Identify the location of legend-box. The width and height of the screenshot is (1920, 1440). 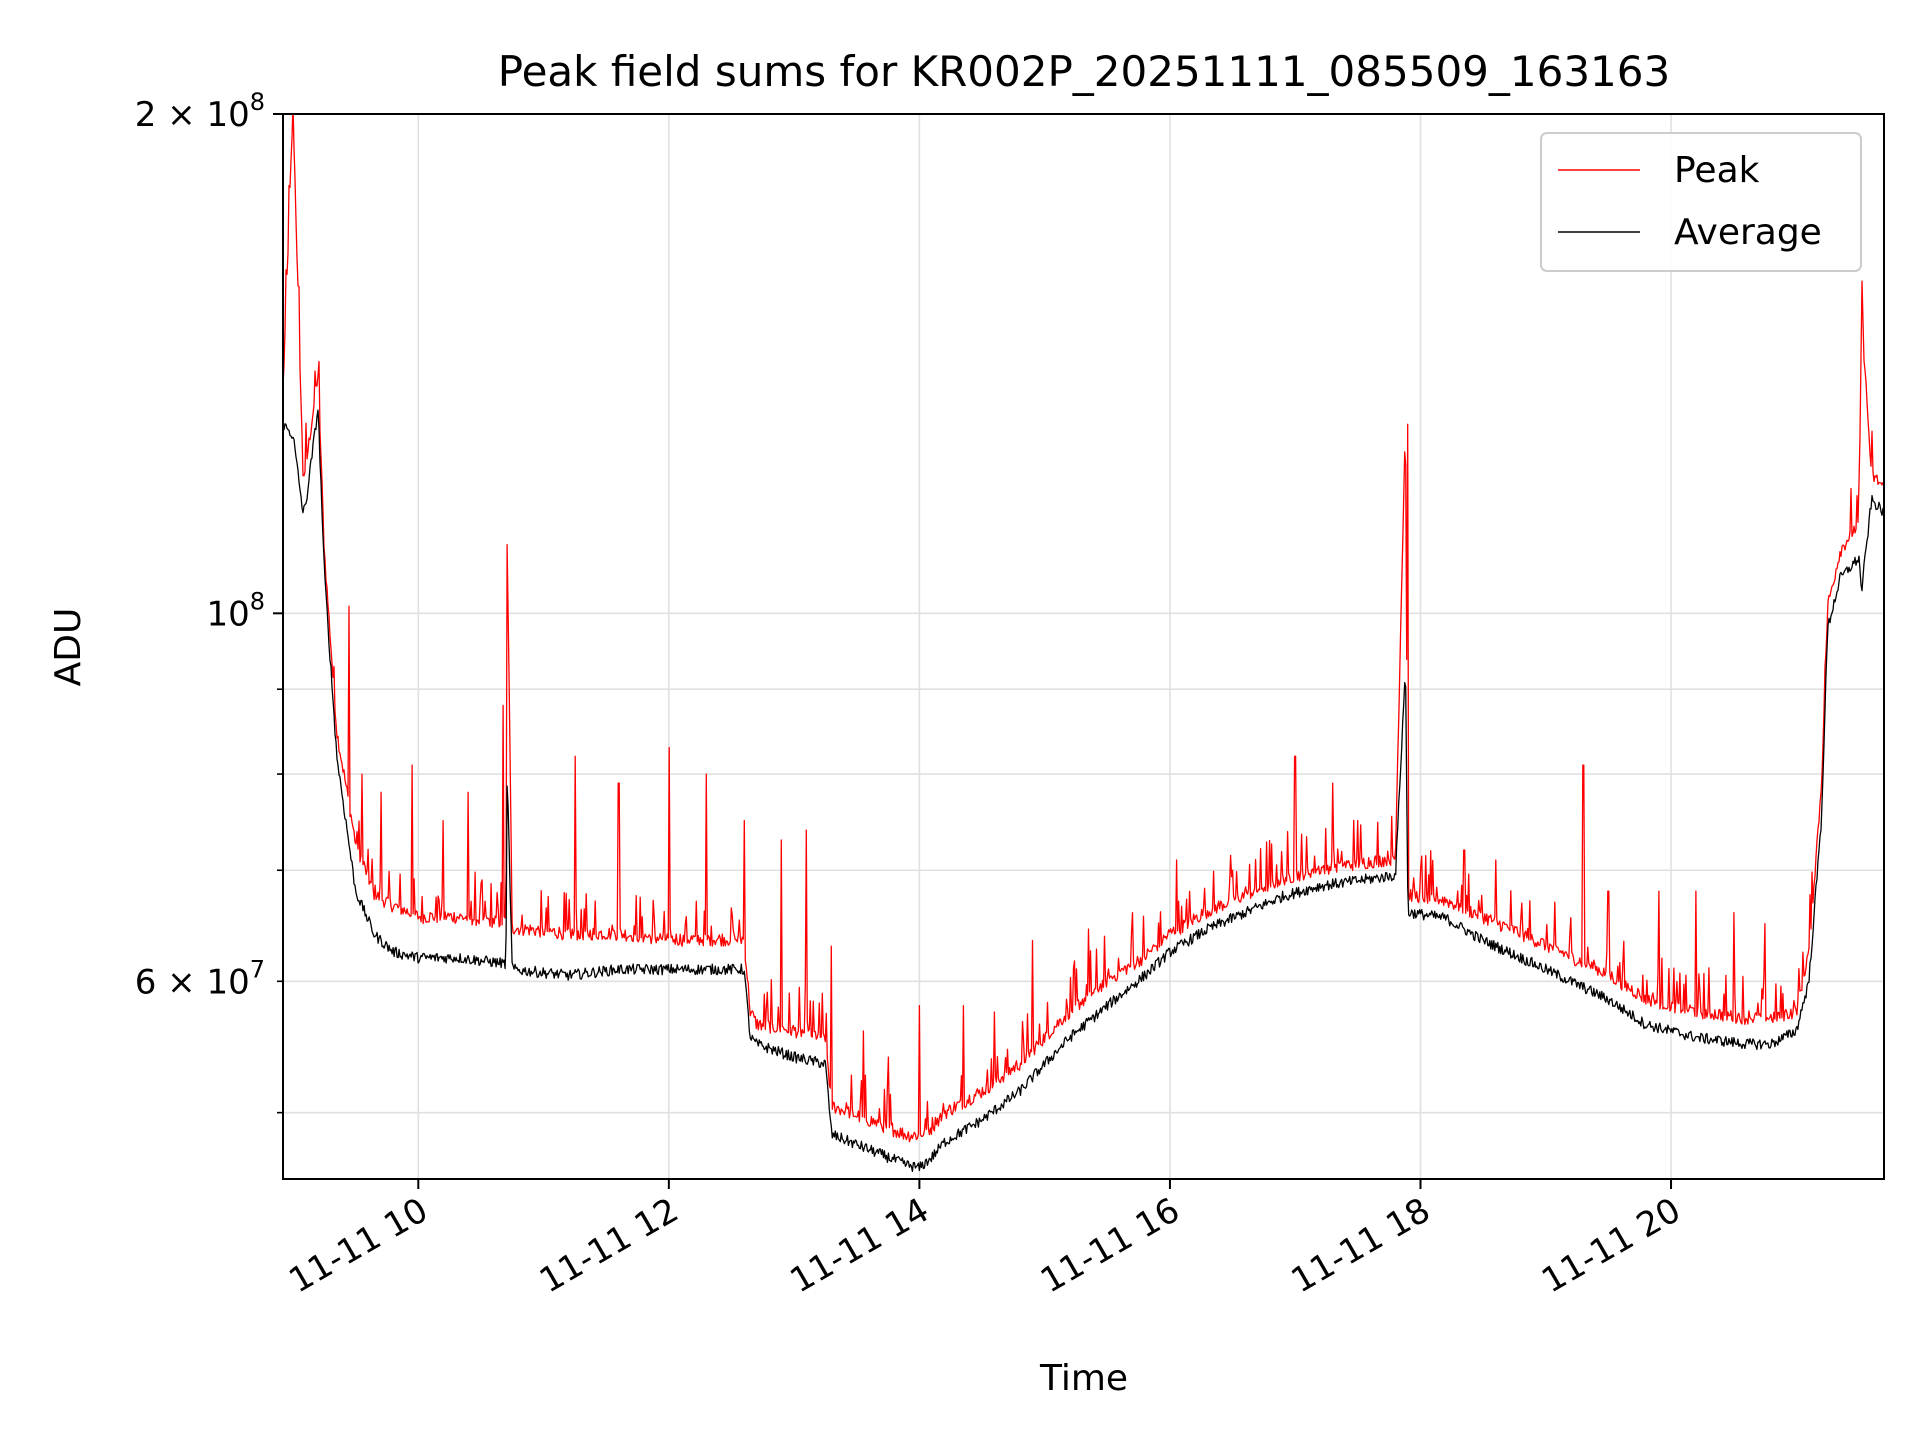
(1701, 202).